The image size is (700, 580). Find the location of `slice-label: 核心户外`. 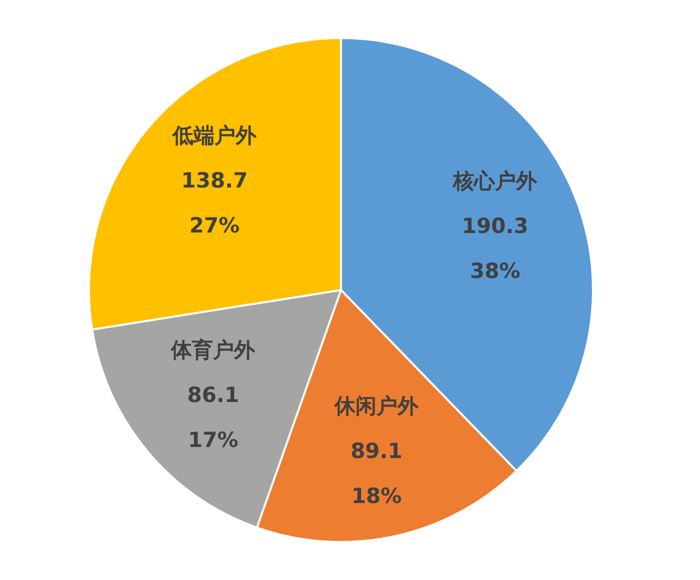

slice-label: 核心户外 is located at coordinates (495, 180).